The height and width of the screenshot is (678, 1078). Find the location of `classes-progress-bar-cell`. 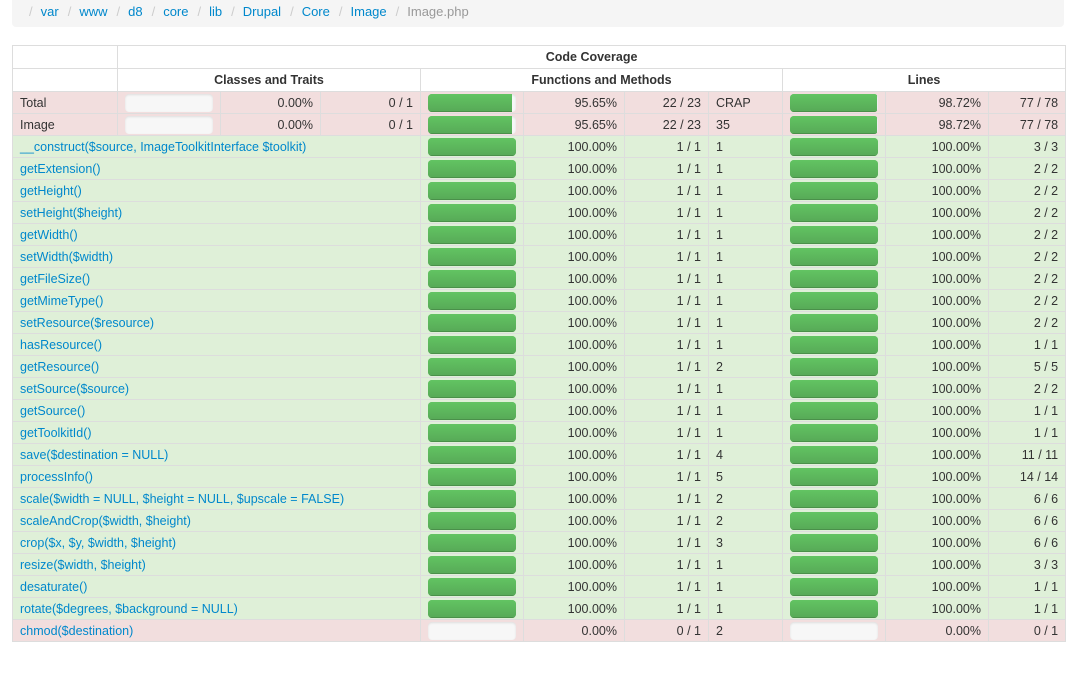

classes-progress-bar-cell is located at coordinates (169, 124).